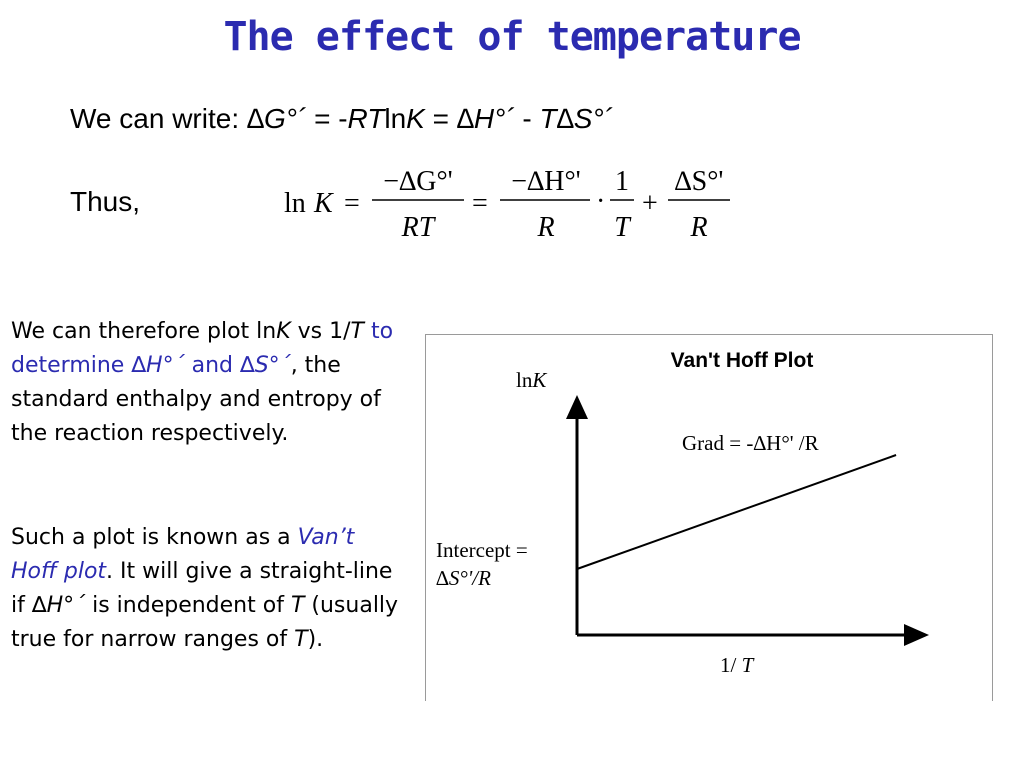  I want to click on vant-hoff-formula: ln K = −∆G°' RT = −∆H°' R · 1 T + ∆S°' R, so click(507, 204).